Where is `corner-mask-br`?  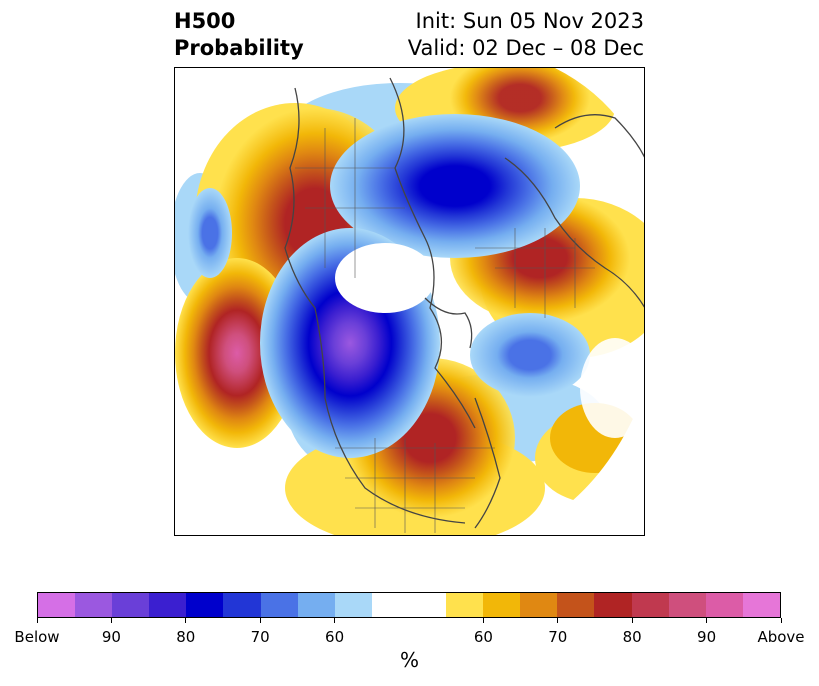
corner-mask-br is located at coordinates (581, 464).